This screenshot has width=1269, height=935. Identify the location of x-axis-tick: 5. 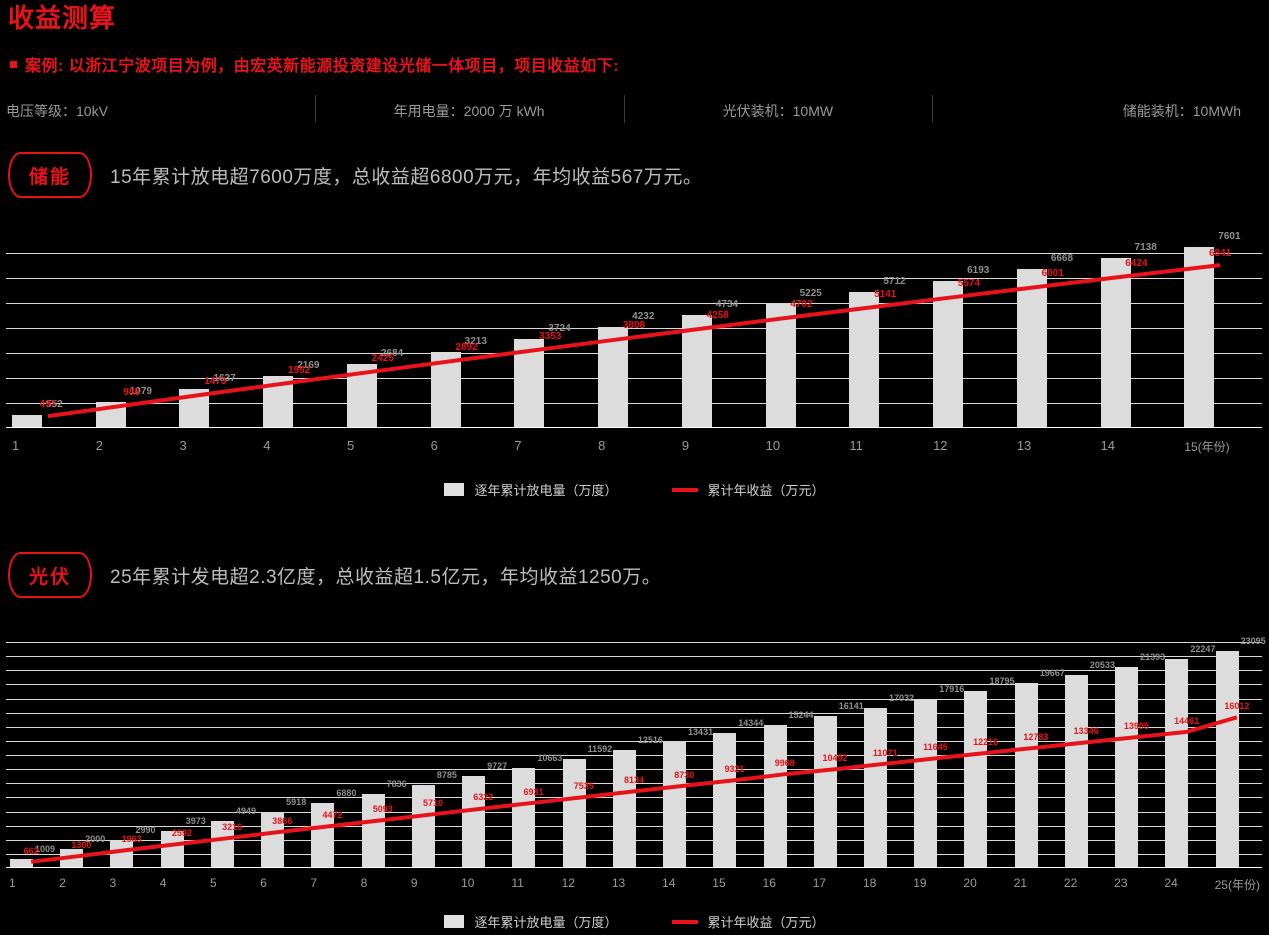
(213, 883).